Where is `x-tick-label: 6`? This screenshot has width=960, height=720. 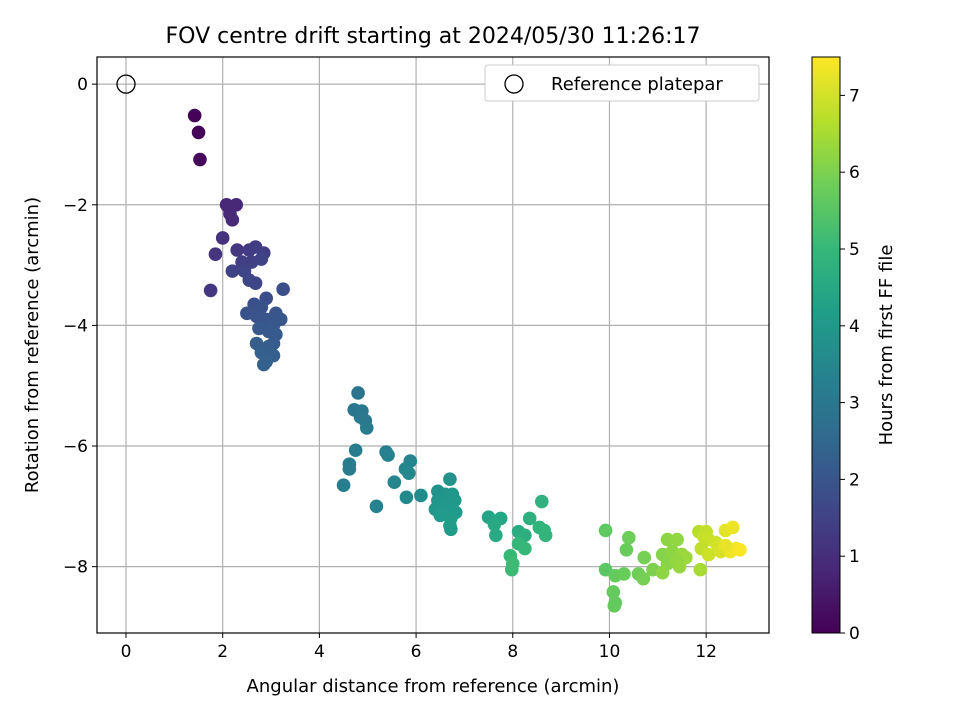
x-tick-label: 6 is located at coordinates (416, 652).